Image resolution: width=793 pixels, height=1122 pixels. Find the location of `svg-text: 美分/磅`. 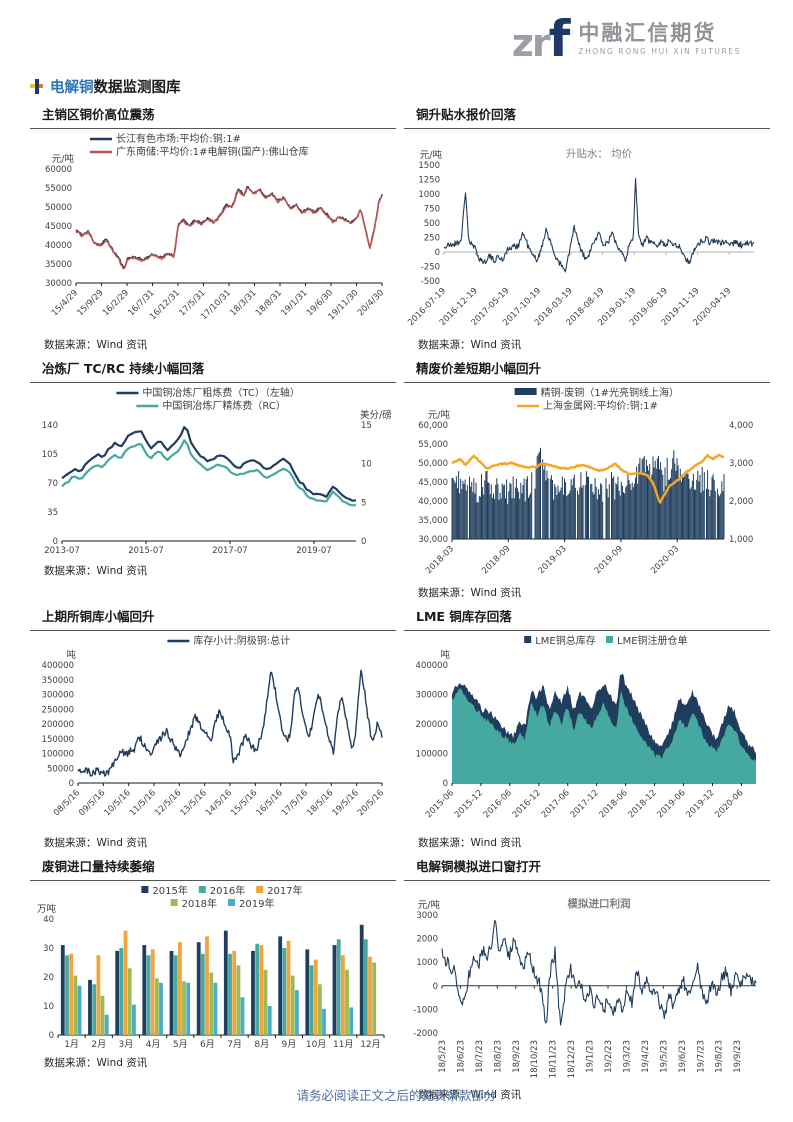

svg-text: 美分/磅 is located at coordinates (376, 415).